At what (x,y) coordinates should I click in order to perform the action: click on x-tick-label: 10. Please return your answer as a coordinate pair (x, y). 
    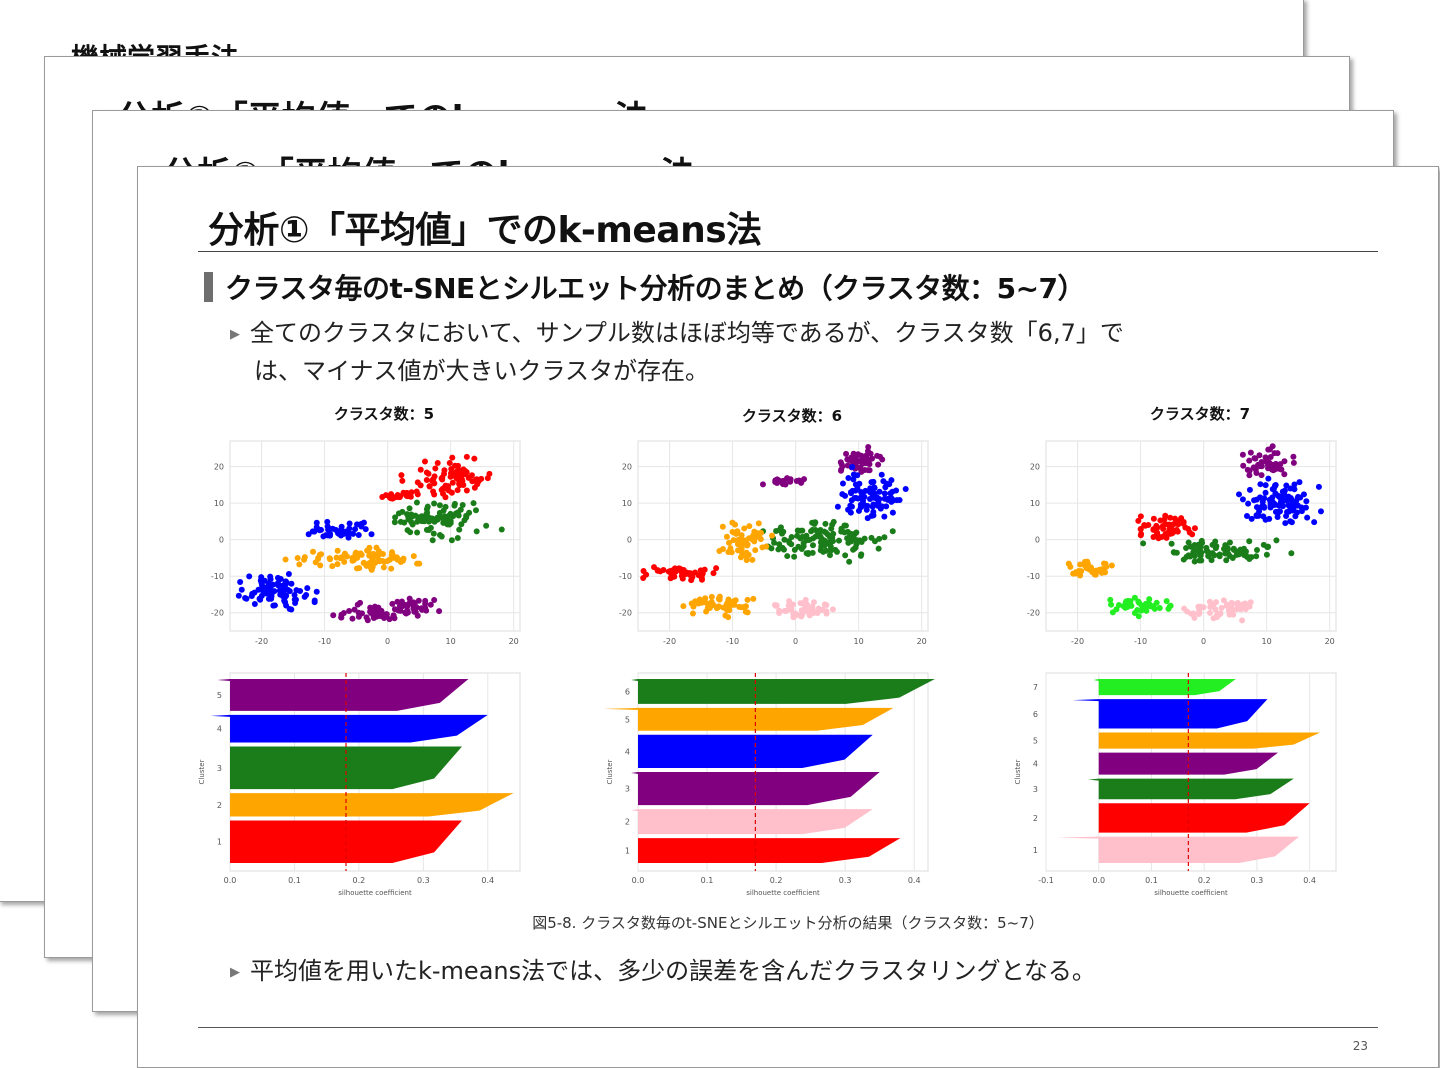
    Looking at the image, I should click on (859, 641).